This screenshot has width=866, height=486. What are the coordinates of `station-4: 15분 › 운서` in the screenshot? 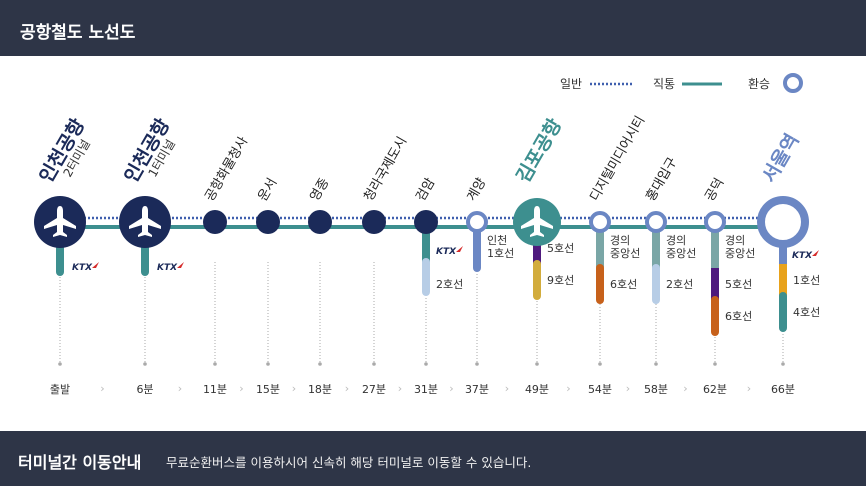 It's located at (275, 286).